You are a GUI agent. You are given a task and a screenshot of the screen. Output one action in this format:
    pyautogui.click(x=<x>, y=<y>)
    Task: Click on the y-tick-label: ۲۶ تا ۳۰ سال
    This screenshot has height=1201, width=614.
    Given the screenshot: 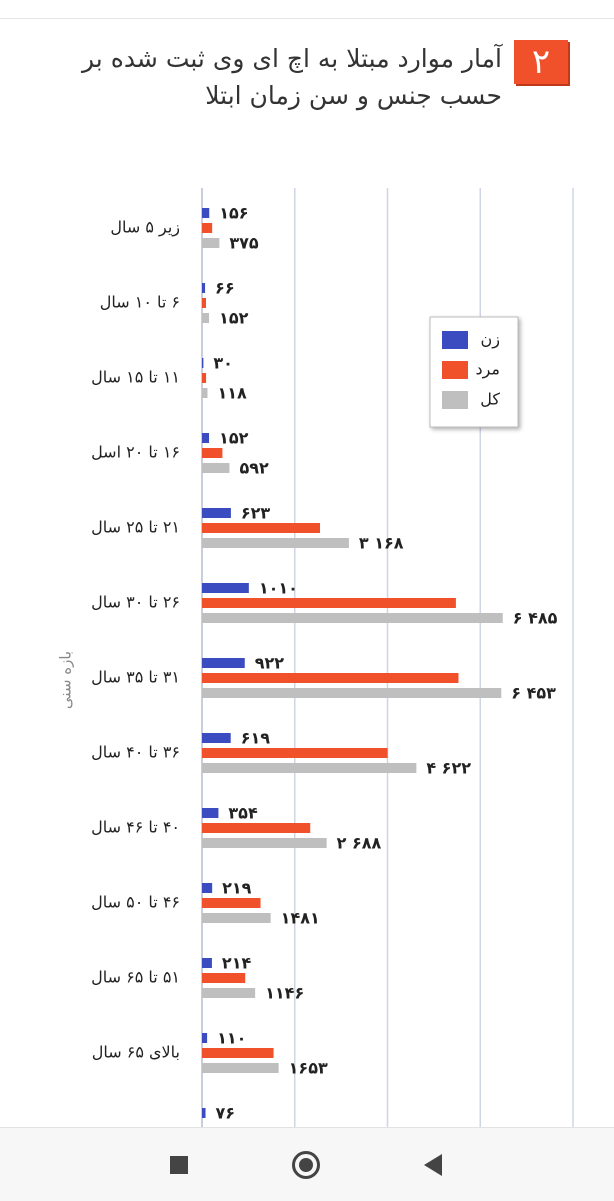 What is the action you would take?
    pyautogui.click(x=135, y=602)
    